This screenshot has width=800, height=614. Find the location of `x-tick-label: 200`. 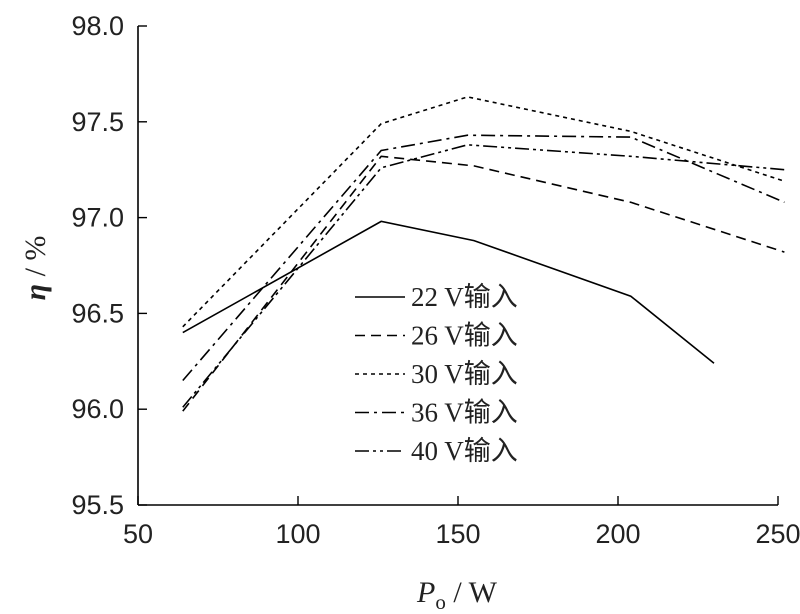

x-tick-label: 200 is located at coordinates (617, 534).